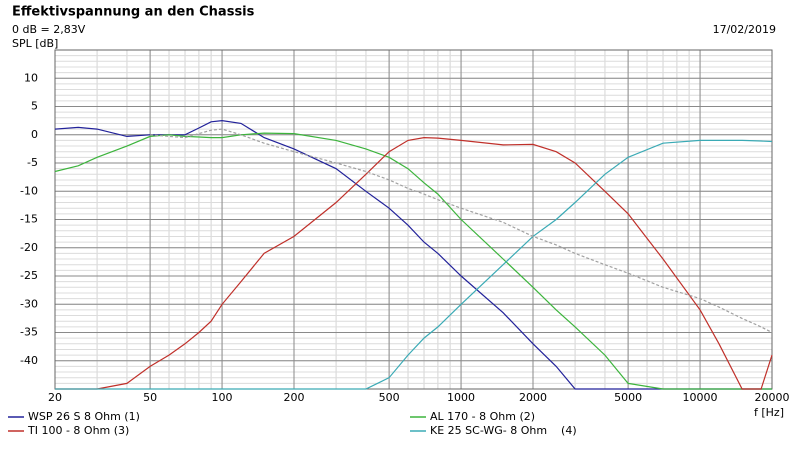 This screenshot has width=800, height=457. Describe the element at coordinates (769, 412) in the screenshot. I see `x-axis-label: f [Hz]` at that location.